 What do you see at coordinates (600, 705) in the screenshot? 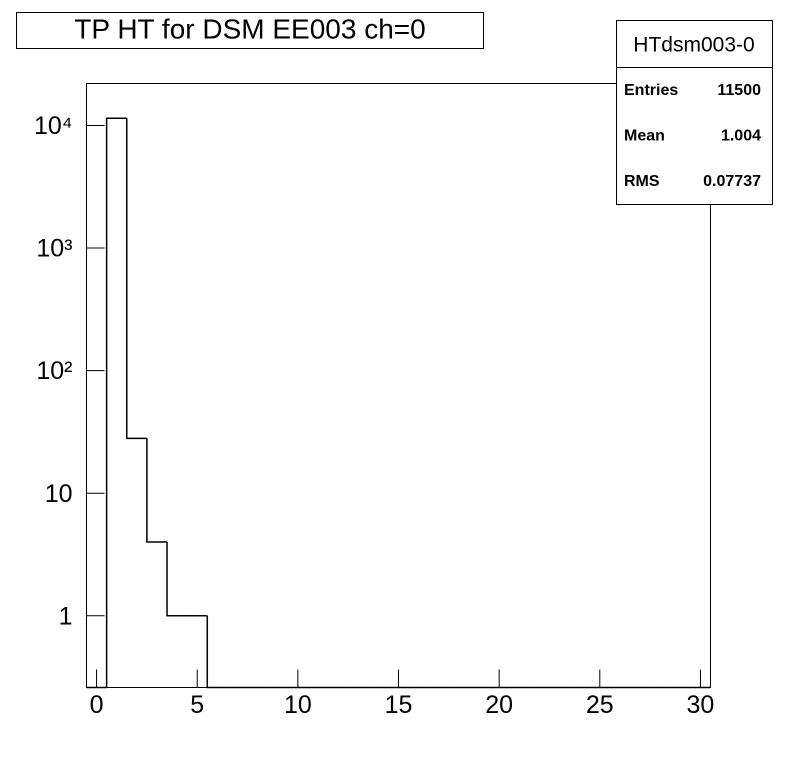
I see `x-tick-label: 25` at bounding box center [600, 705].